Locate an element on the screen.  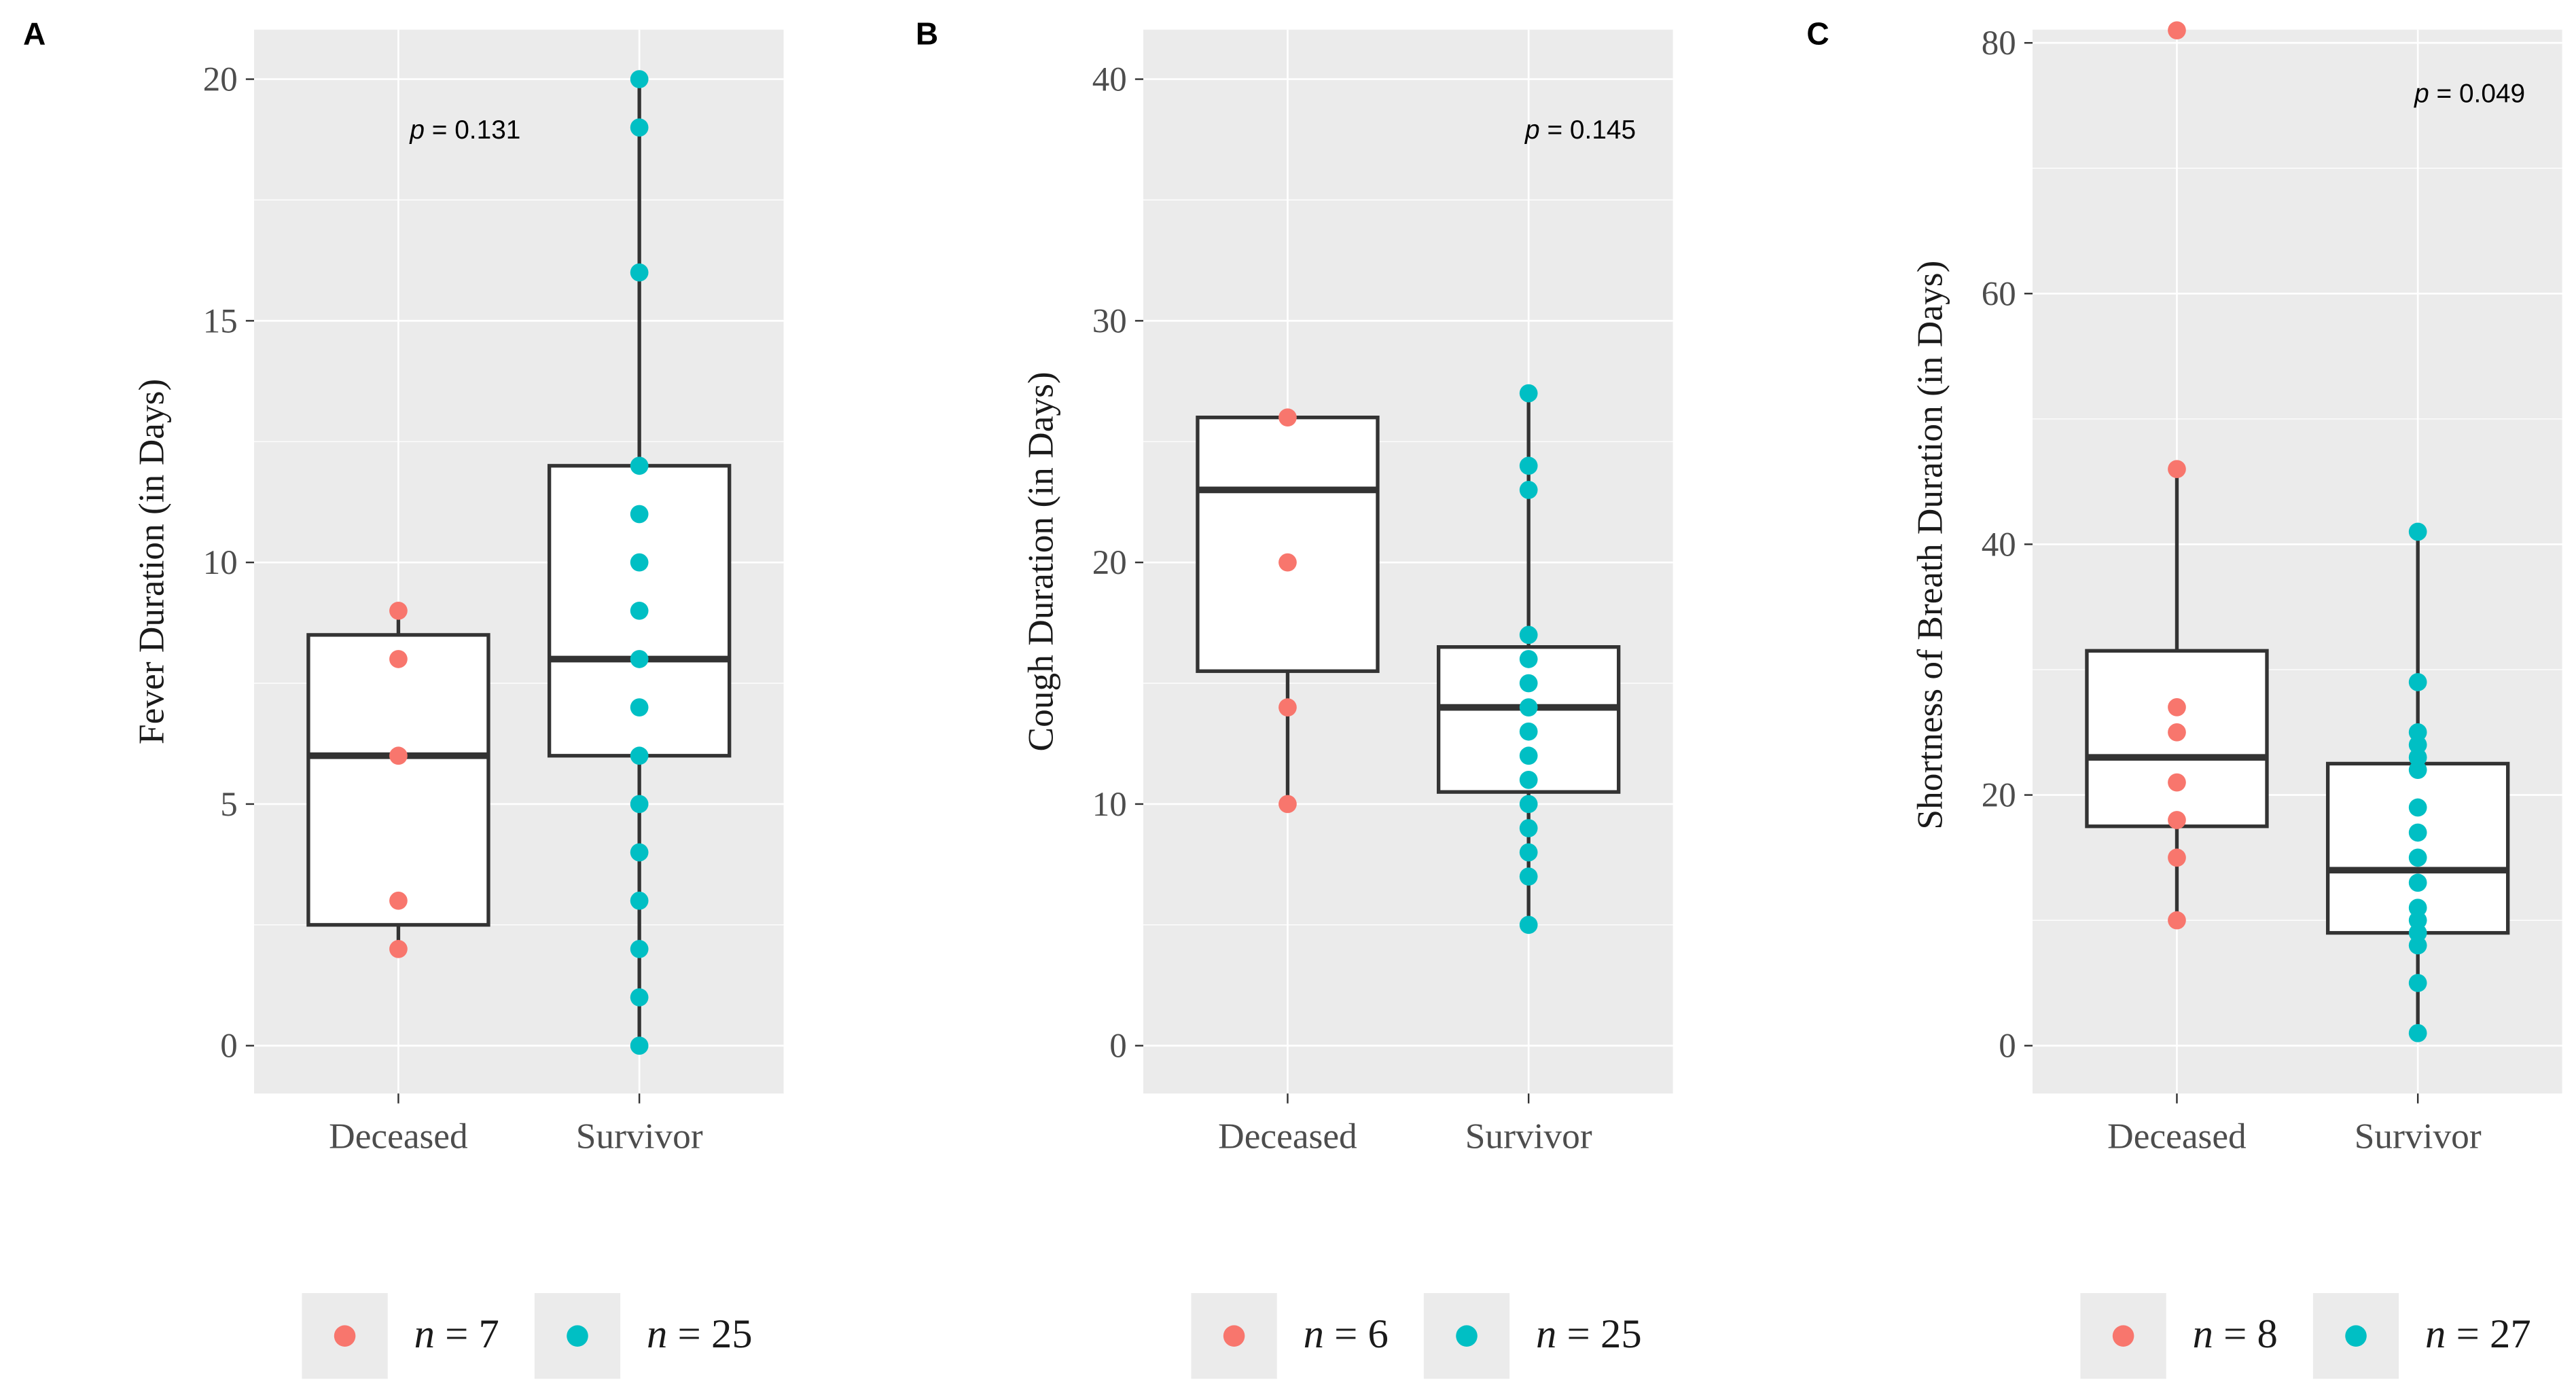
legend-count: = 25 is located at coordinates (1598, 1334).